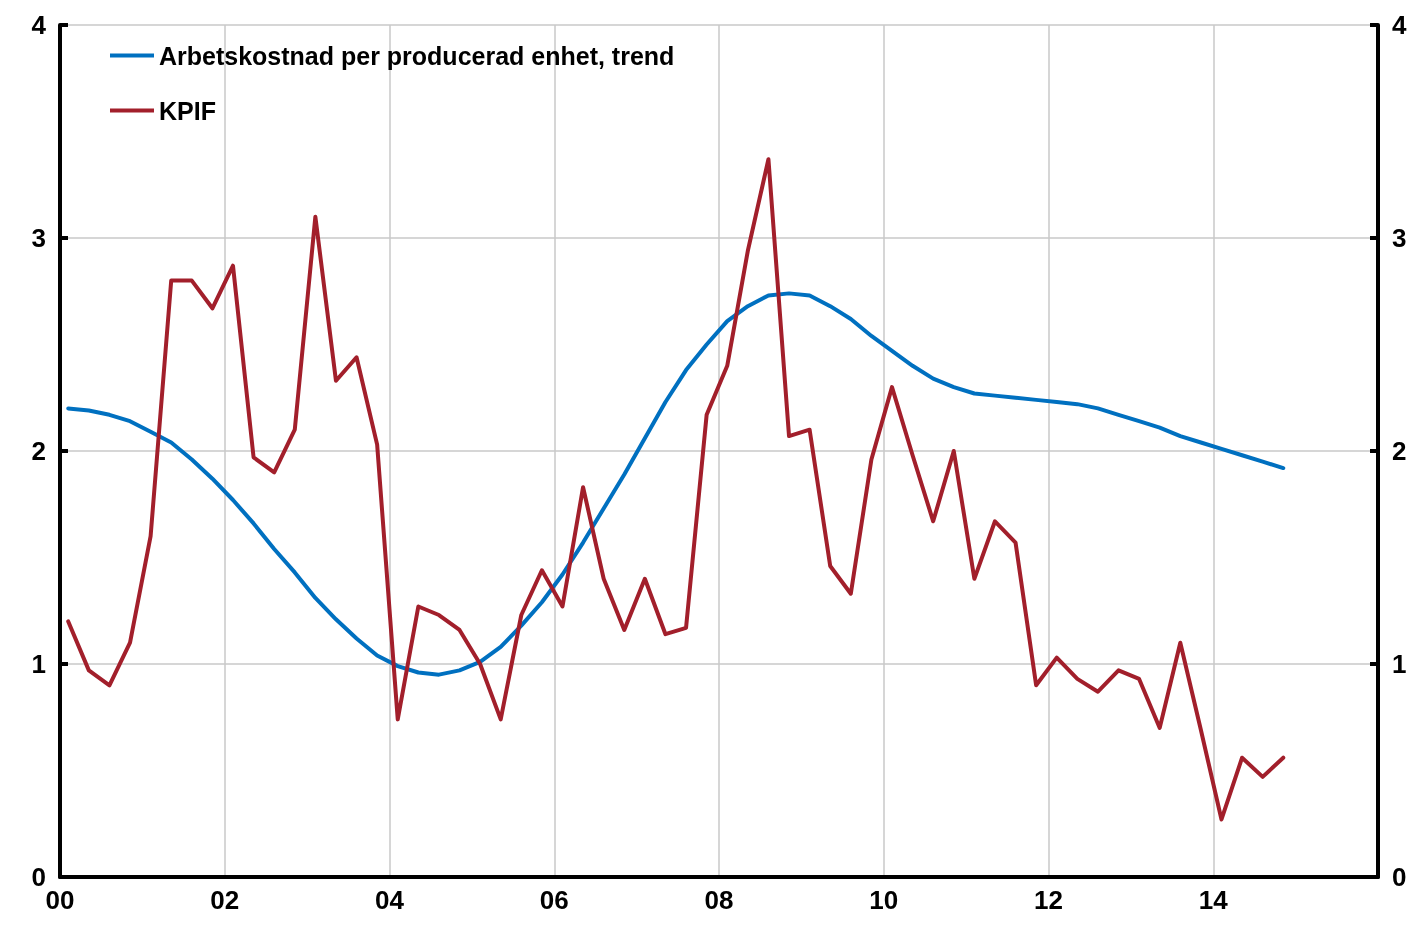  I want to click on y2-tick-label: 1, so click(1399, 664).